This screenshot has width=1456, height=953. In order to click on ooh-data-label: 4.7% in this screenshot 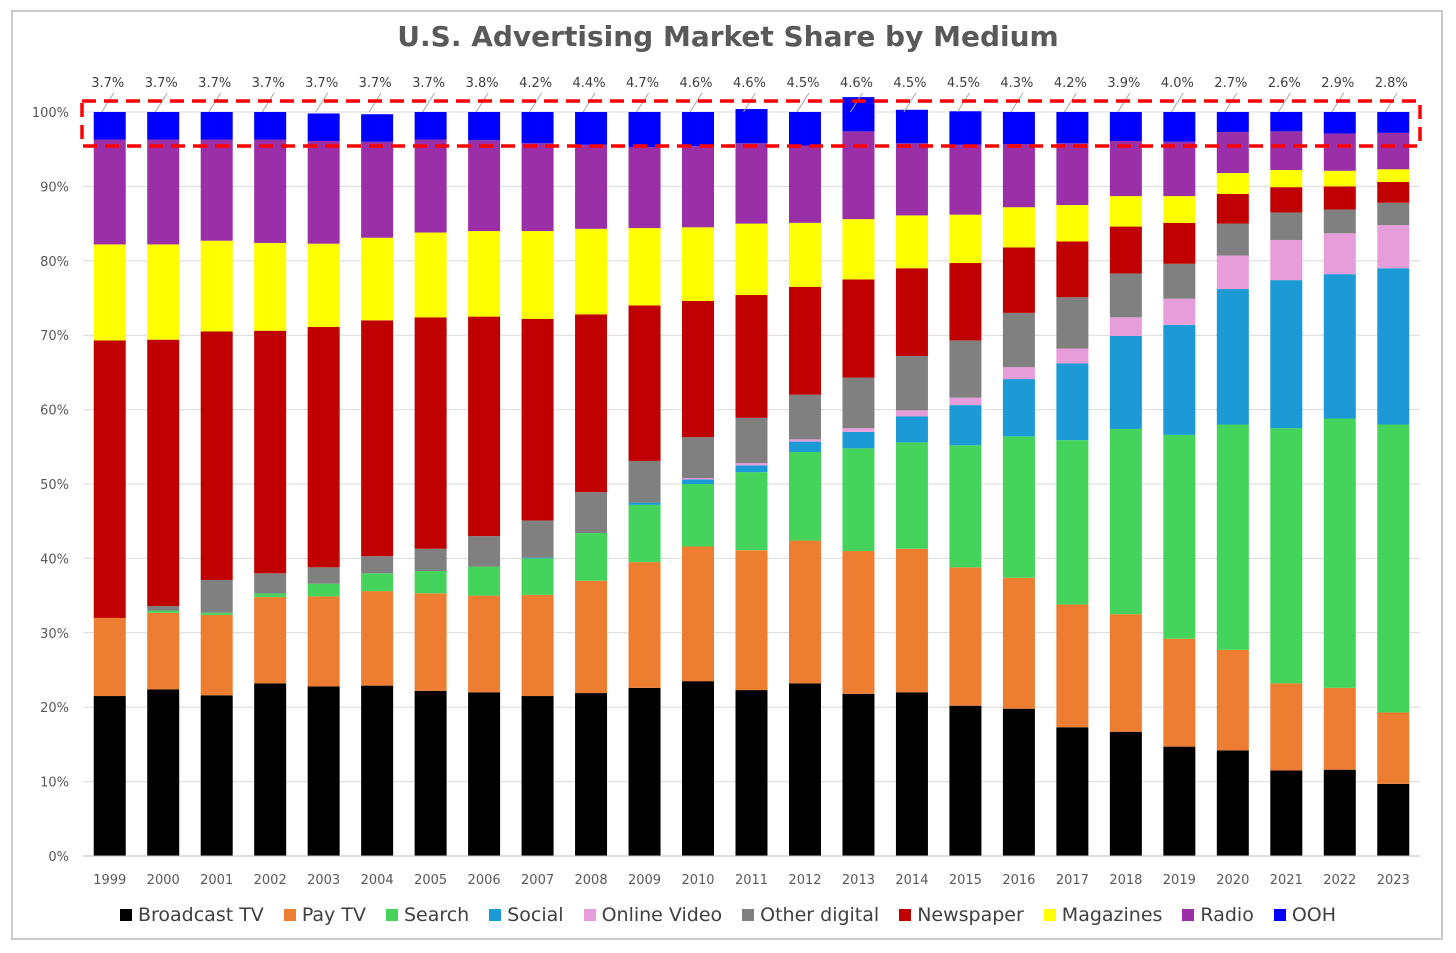, I will do `click(642, 83)`.